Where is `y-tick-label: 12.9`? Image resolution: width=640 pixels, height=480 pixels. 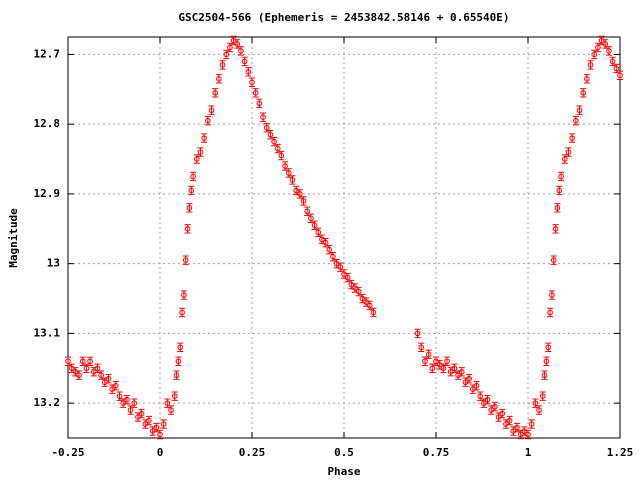
y-tick-label: 12.9 is located at coordinates (47, 193).